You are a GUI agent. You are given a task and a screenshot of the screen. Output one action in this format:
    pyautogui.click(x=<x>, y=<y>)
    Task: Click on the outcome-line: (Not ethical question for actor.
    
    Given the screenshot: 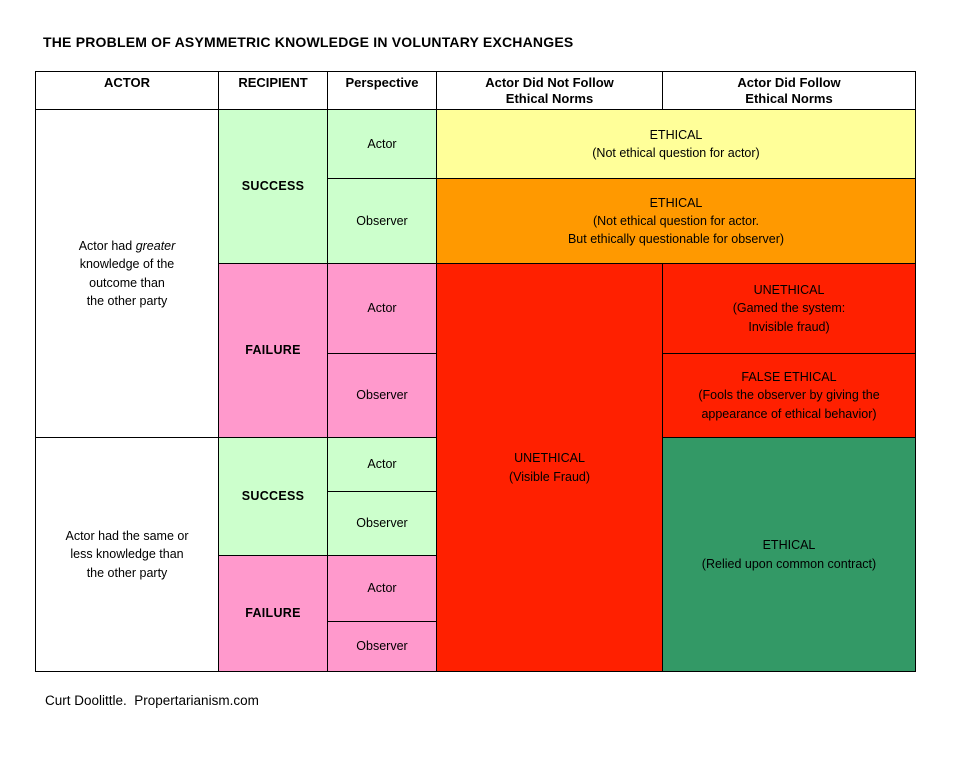 What is the action you would take?
    pyautogui.click(x=676, y=220)
    